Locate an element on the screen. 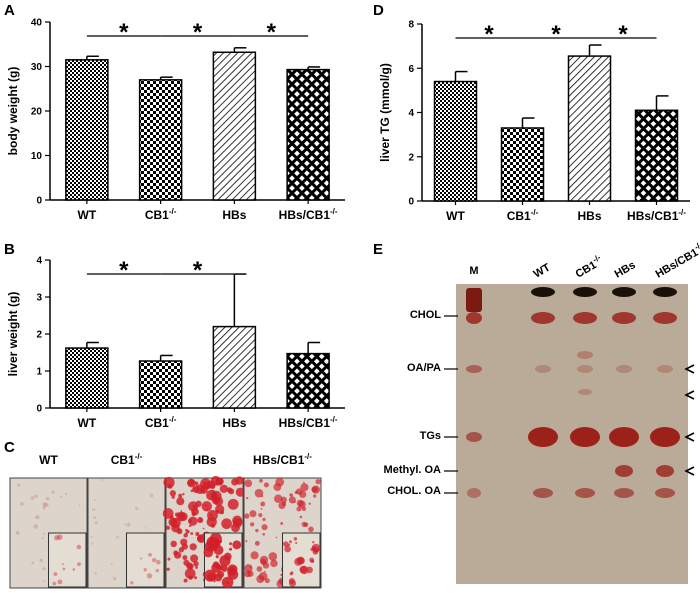 This screenshot has height=593, width=700. y-tick-label: 4 is located at coordinates (411, 113).